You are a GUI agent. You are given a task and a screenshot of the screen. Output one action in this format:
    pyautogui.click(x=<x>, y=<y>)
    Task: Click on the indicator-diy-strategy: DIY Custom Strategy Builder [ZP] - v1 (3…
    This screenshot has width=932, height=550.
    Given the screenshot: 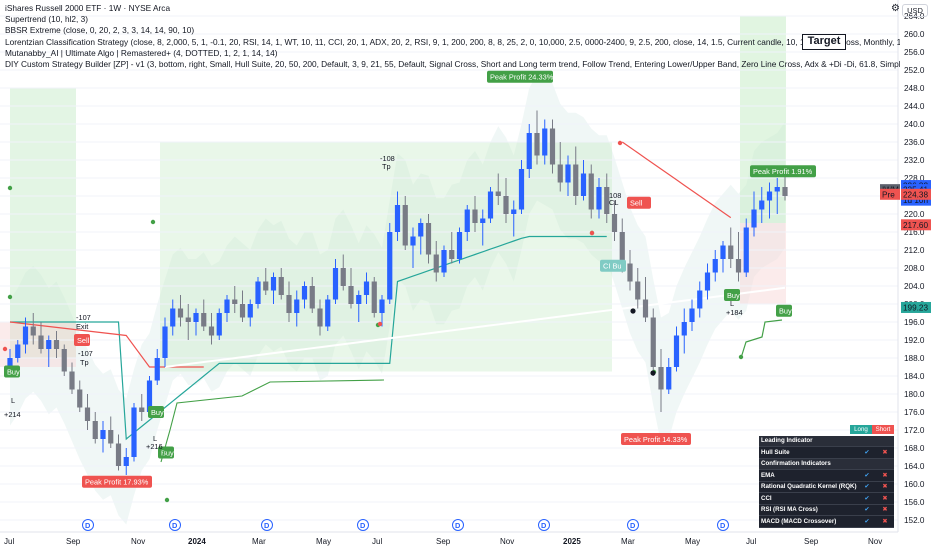 What is the action you would take?
    pyautogui.click(x=452, y=64)
    